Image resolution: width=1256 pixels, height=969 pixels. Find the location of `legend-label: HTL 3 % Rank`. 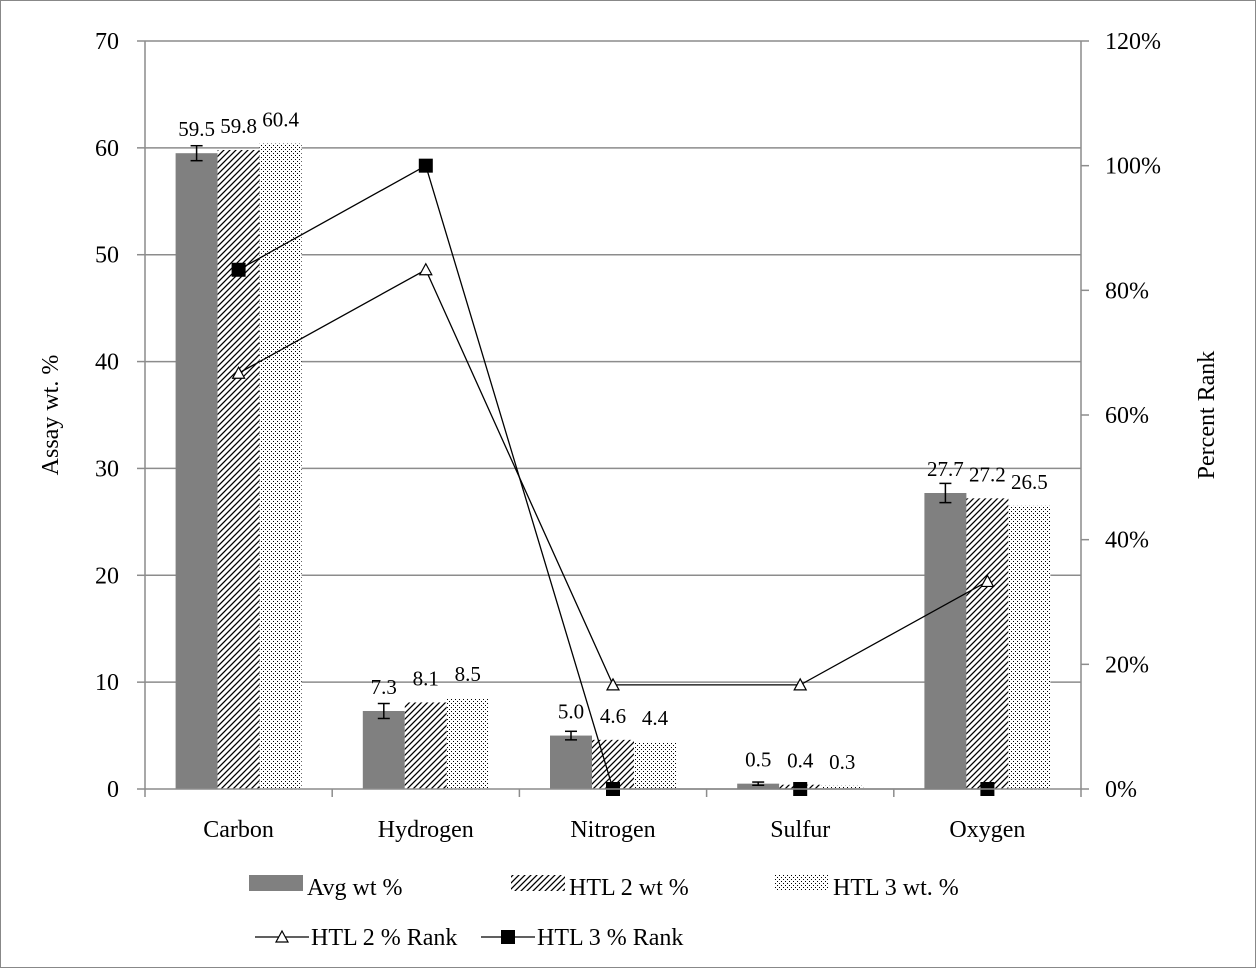

legend-label: HTL 3 % Rank is located at coordinates (610, 938).